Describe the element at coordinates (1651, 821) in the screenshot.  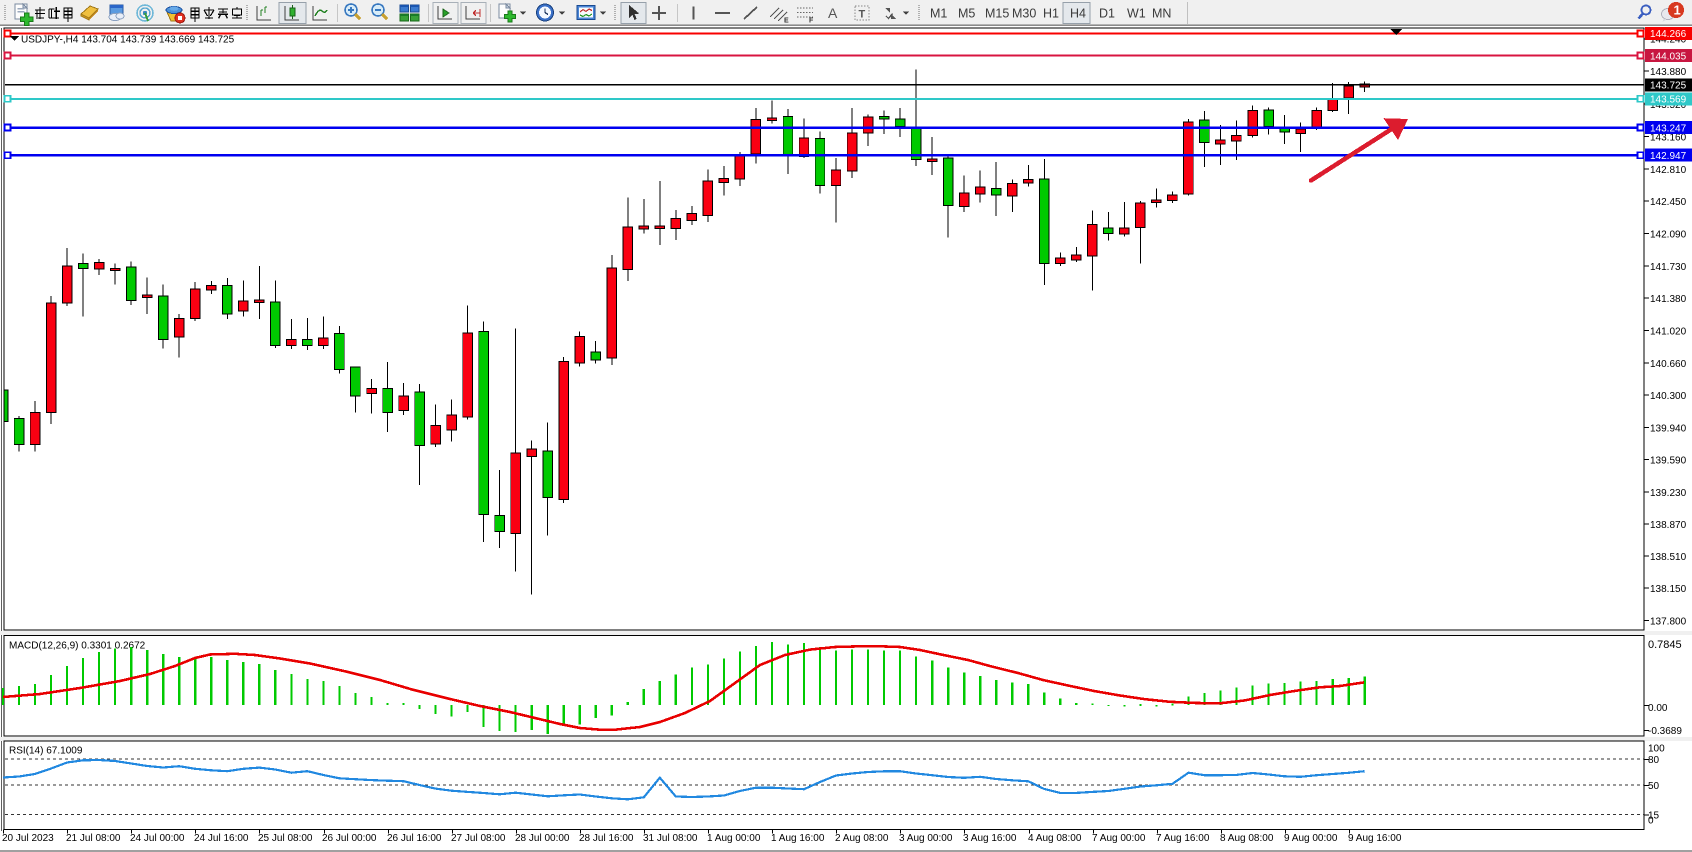
I see `svg-text: 0` at that location.